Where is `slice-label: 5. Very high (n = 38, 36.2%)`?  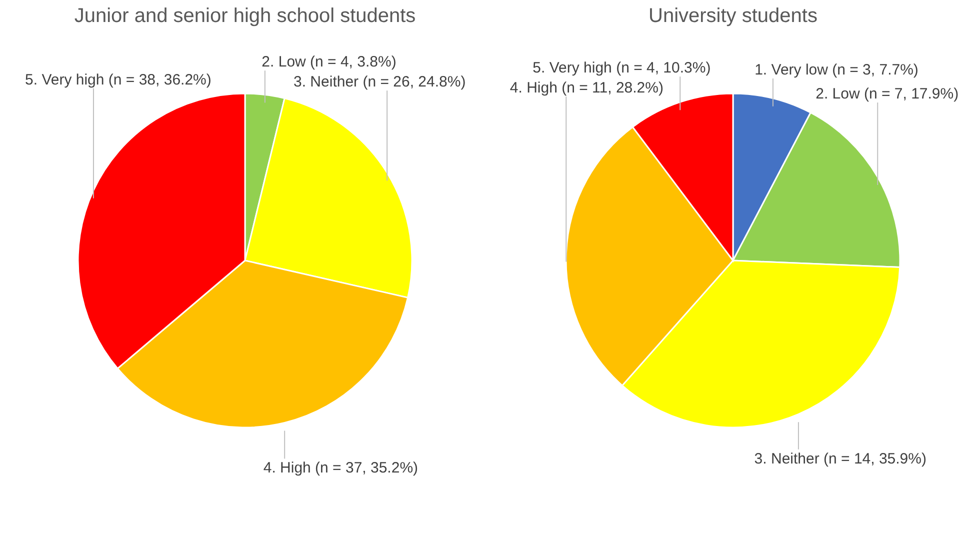 slice-label: 5. Very high (n = 38, 36.2%) is located at coordinates (118, 79).